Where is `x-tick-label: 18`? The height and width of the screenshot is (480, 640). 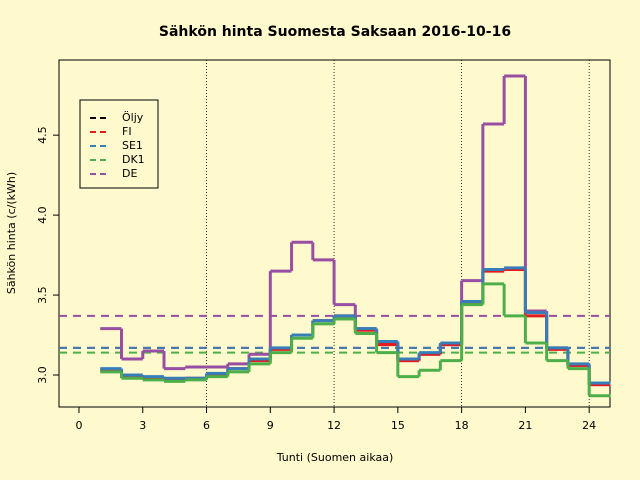 x-tick-label: 18 is located at coordinates (462, 425).